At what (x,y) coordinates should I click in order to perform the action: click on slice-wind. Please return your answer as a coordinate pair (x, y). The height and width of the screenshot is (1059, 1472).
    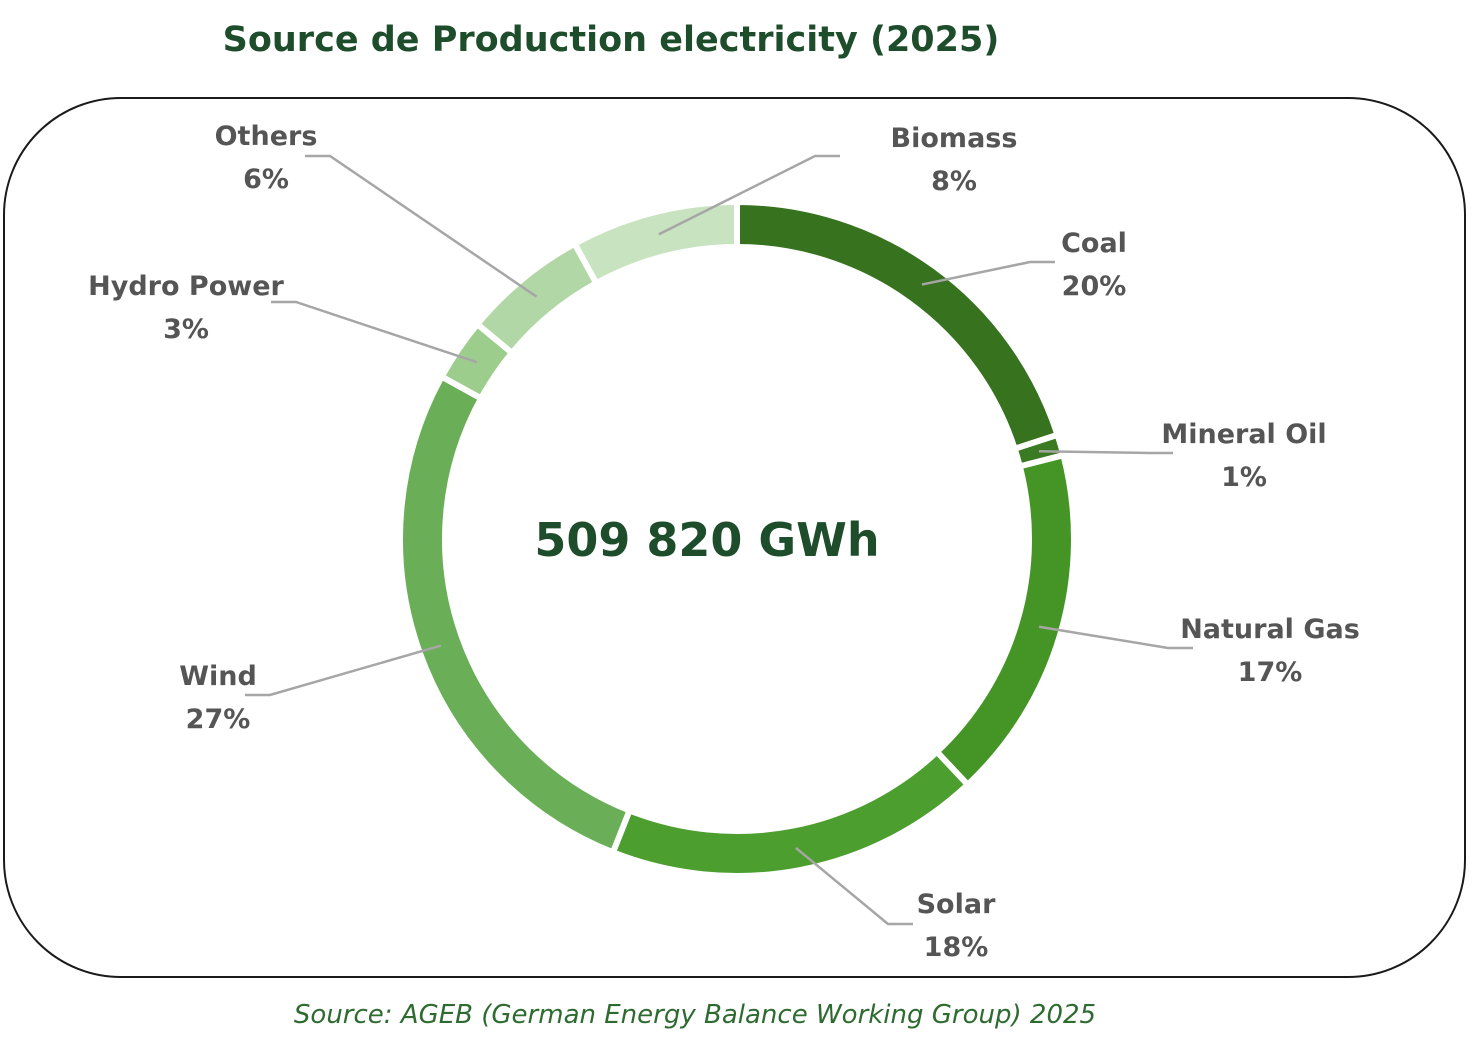
    Looking at the image, I should click on (515, 614).